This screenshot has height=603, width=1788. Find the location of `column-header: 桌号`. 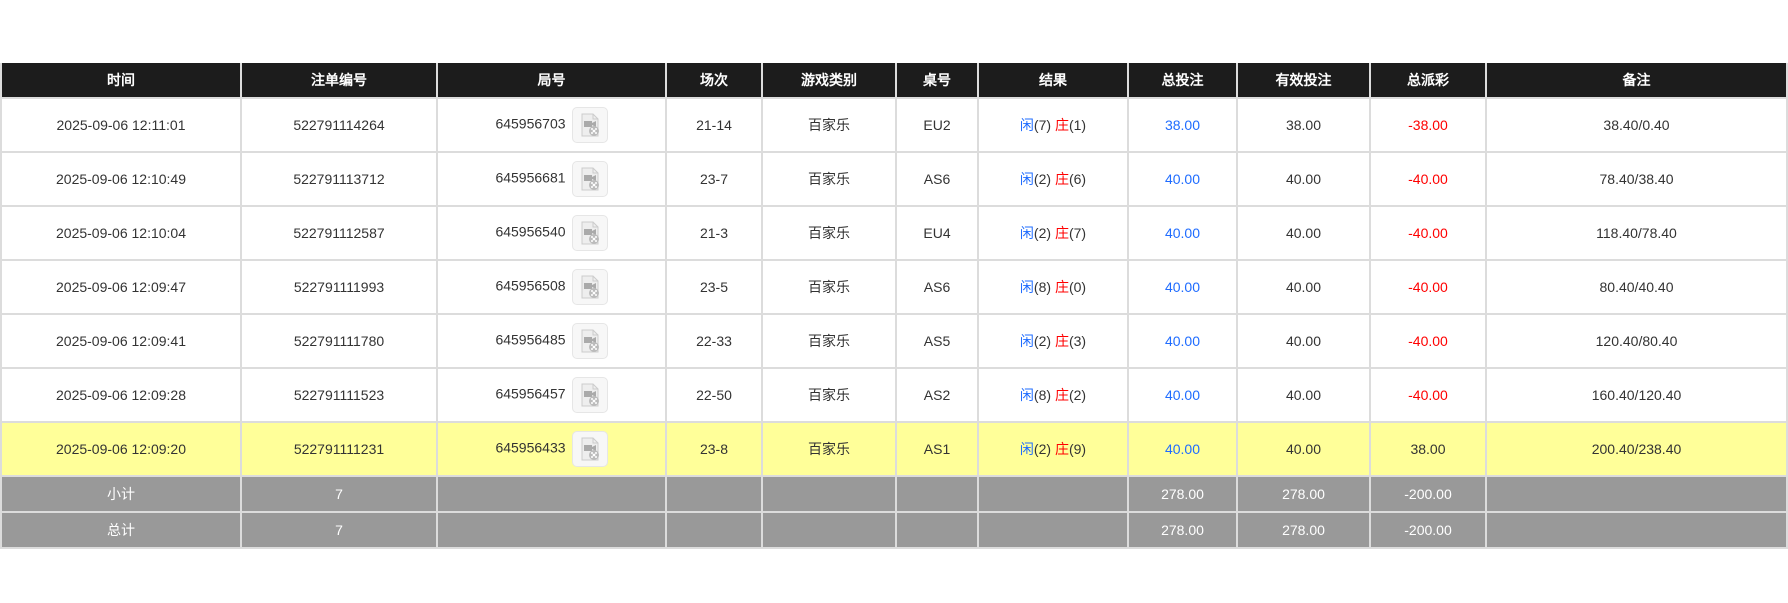

column-header: 桌号 is located at coordinates (937, 81).